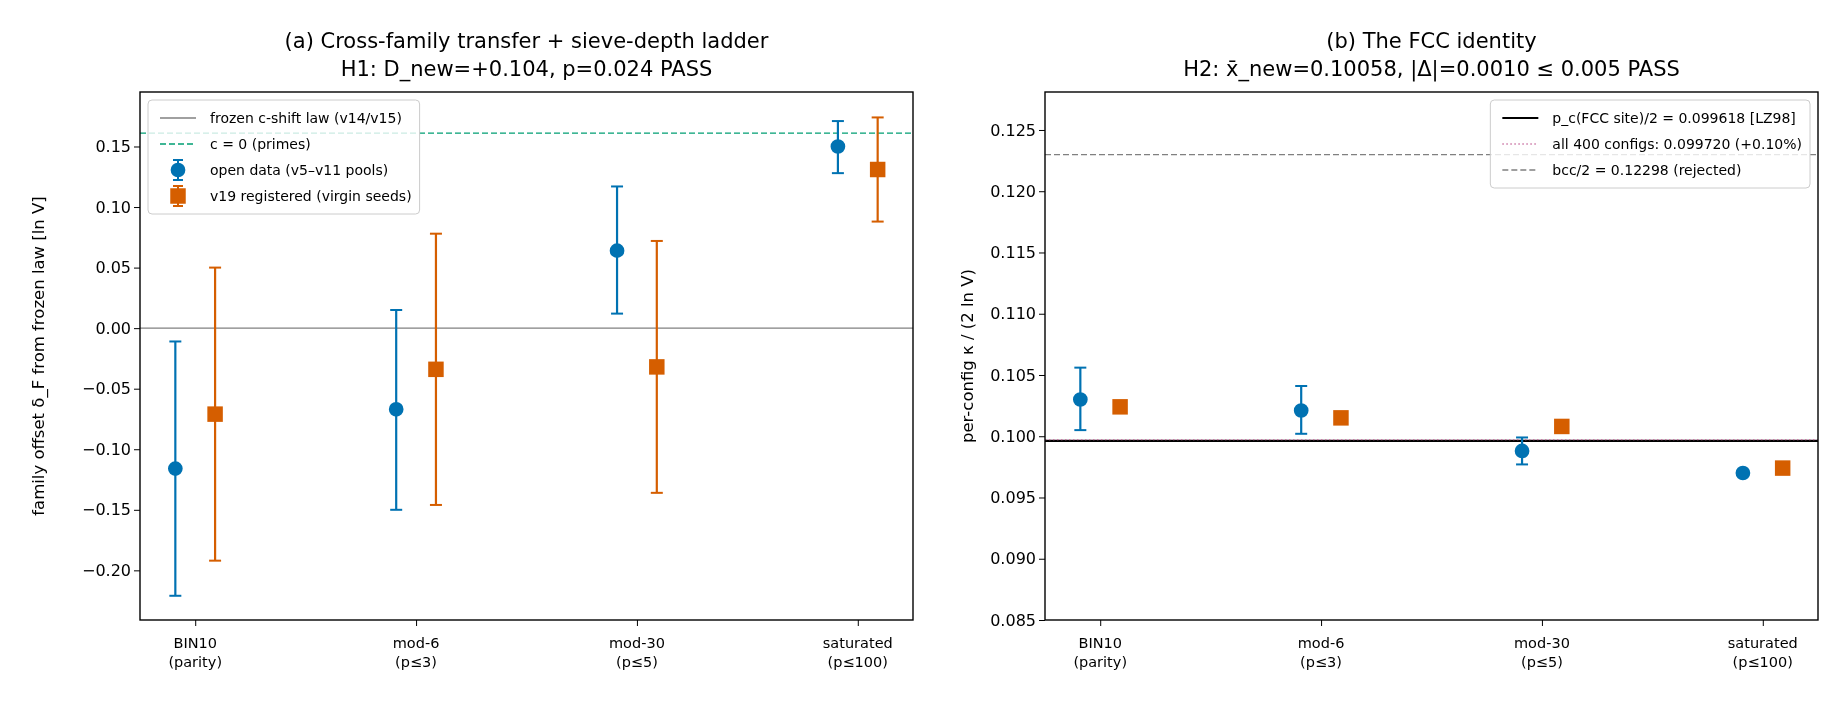 The height and width of the screenshot is (704, 1840). I want to click on y-axis-title: per-config κ / (2 ln V), so click(967, 356).